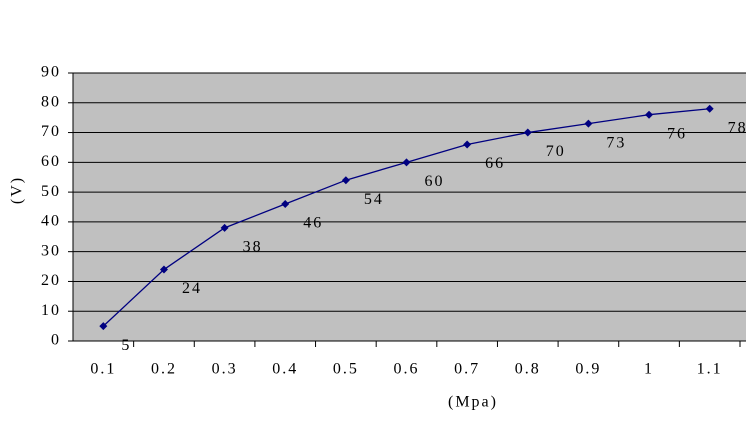 This screenshot has width=746, height=426. I want to click on y-tick-label: 60, so click(51, 161).